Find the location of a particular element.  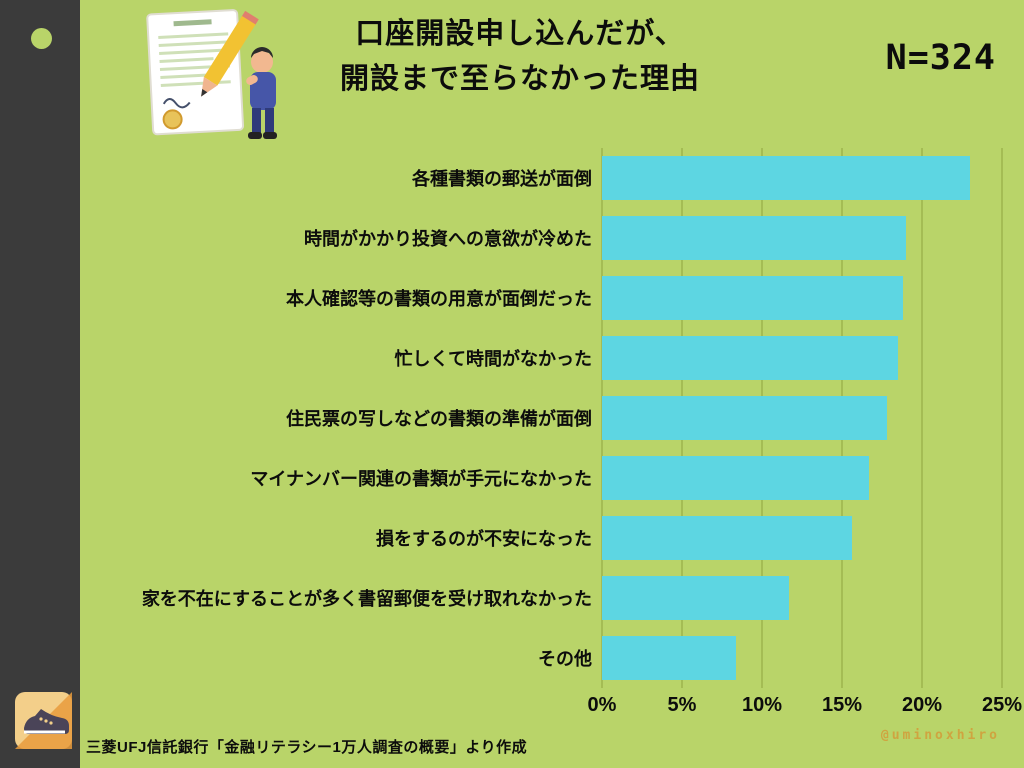

category-label: 各種書類の郵送が面倒 is located at coordinates (502, 179).